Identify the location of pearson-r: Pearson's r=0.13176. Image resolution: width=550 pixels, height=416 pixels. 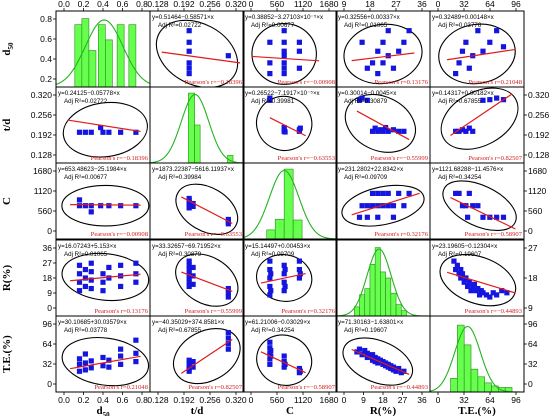
(401, 82).